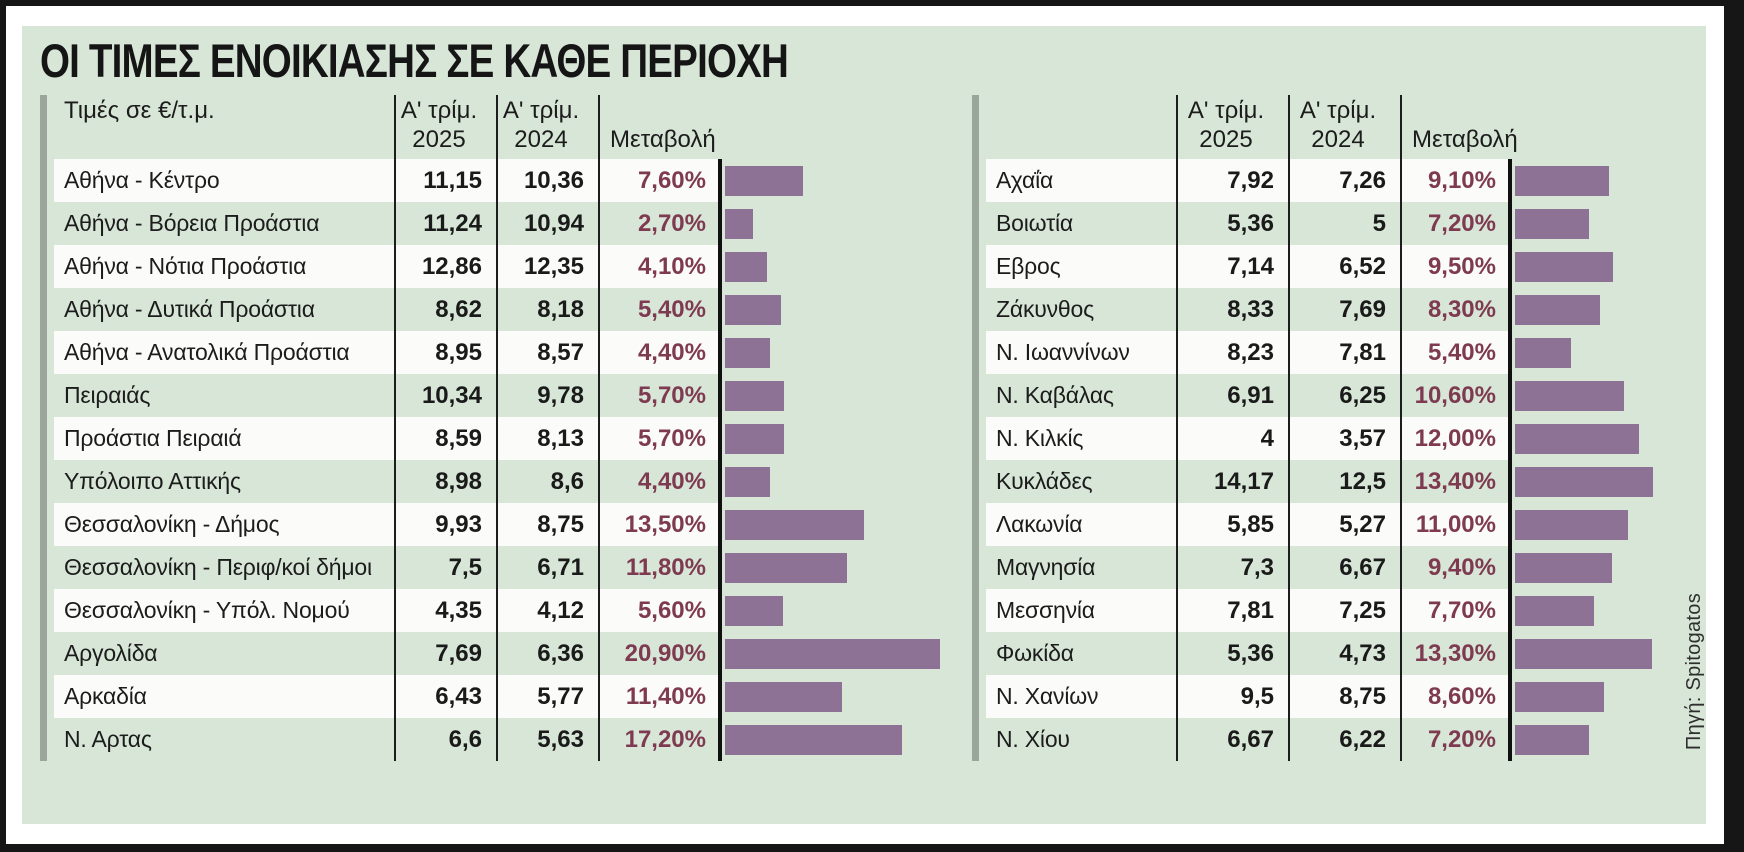 The image size is (1744, 852). Describe the element at coordinates (1081, 697) in the screenshot. I see `region-label: Ν. Χανίων` at that location.